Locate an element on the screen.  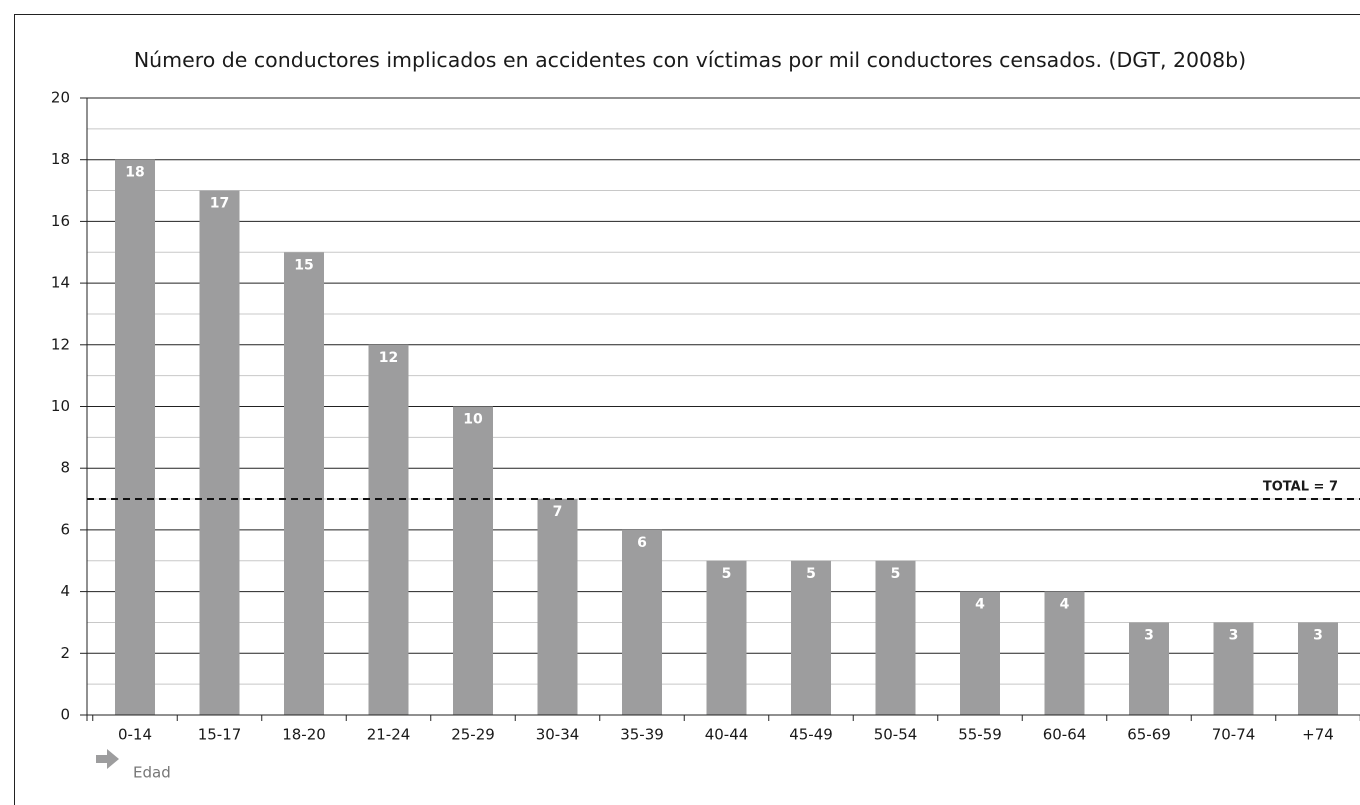
x-tick-label: 21-24 is located at coordinates (389, 735).